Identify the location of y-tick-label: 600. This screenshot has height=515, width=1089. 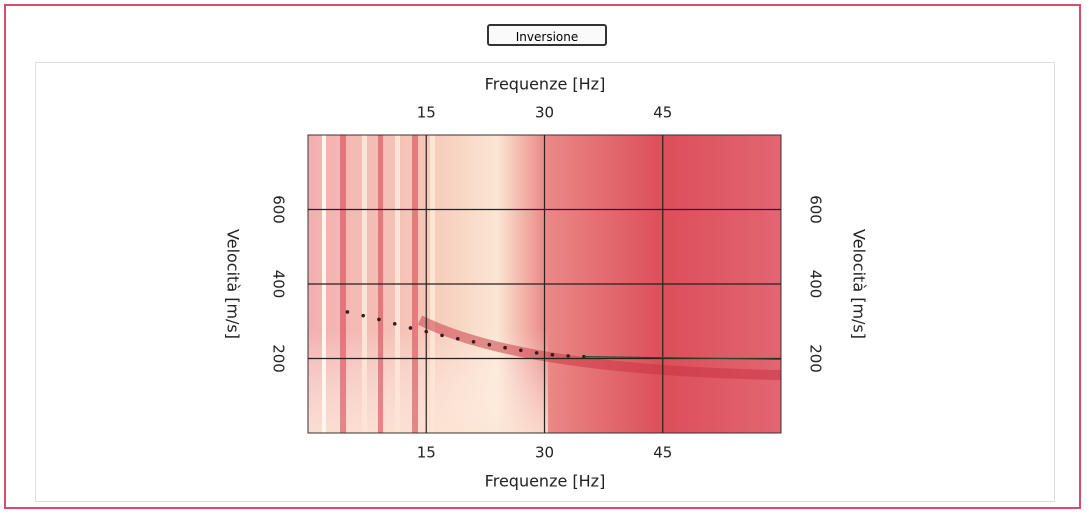
(279, 209).